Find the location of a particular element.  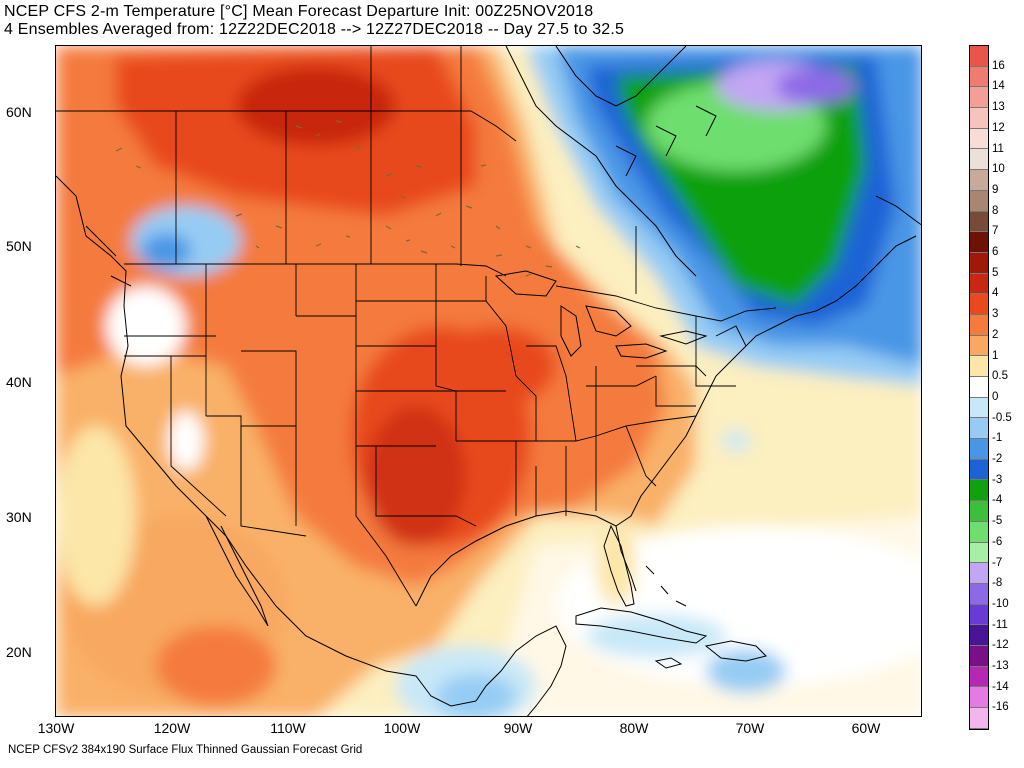

lon-label-130w: 130W is located at coordinates (56, 728).